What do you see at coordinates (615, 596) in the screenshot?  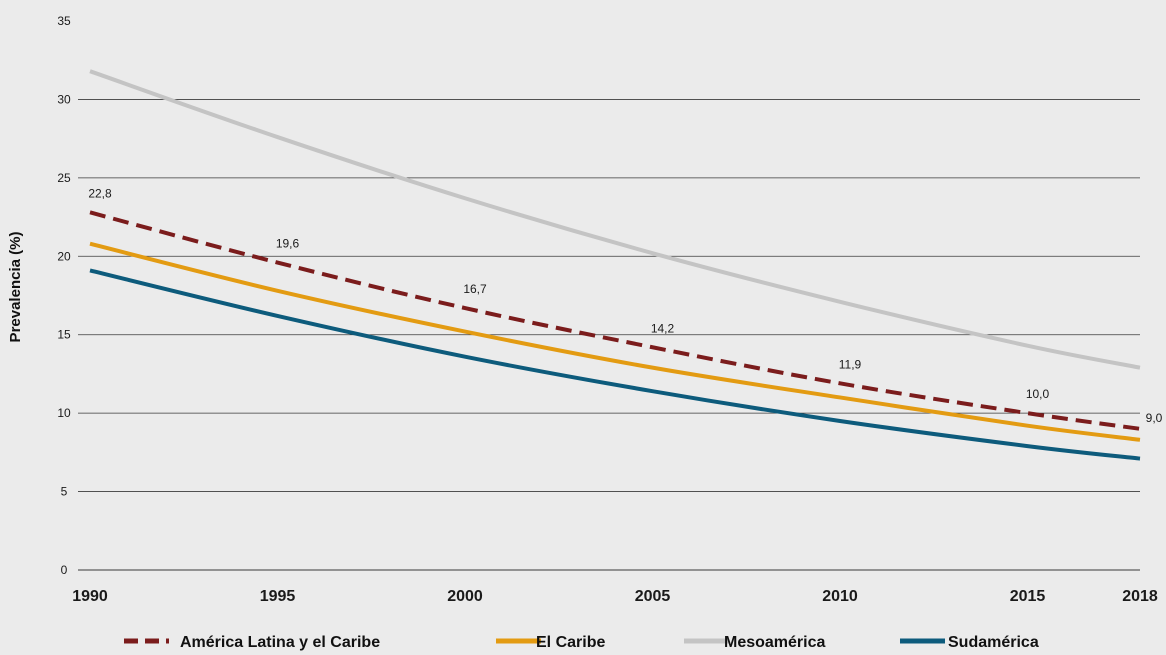 I see `x-axis-ticks: 1990 1995 2000 2005 2010 2015 2018` at bounding box center [615, 596].